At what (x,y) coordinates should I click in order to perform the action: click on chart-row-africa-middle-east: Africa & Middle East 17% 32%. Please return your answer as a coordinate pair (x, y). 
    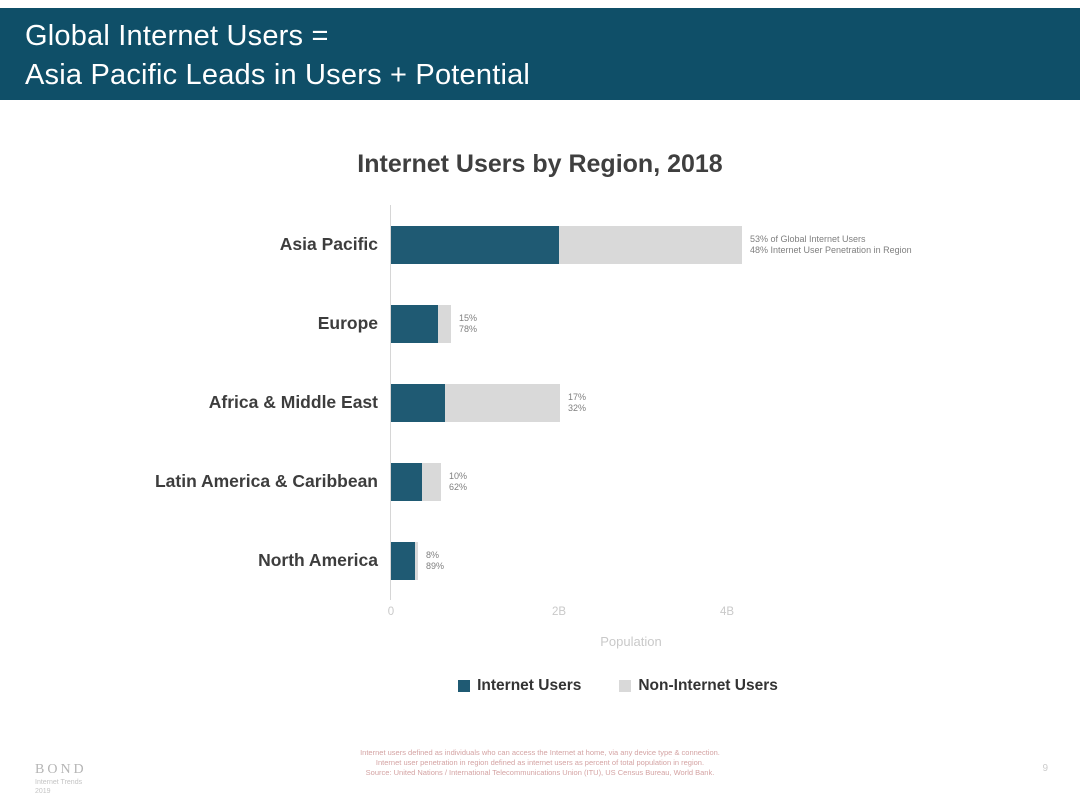
    Looking at the image, I should click on (540, 402).